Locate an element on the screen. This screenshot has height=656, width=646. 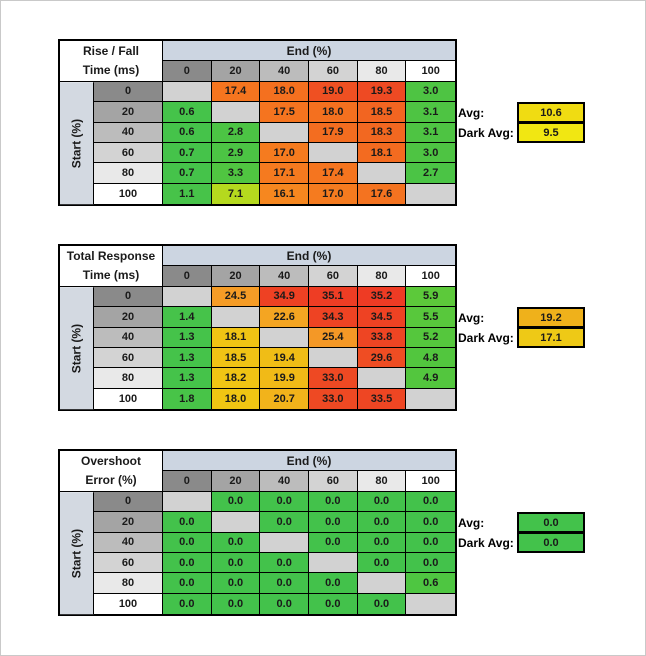
data-cell-40-20: 0.0 is located at coordinates (236, 542).